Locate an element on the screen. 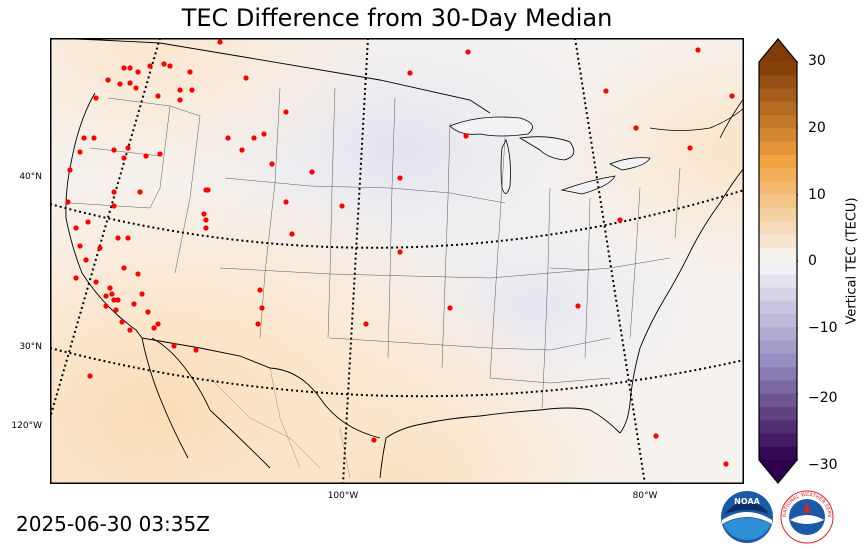 Image resolution: width=866 pixels, height=553 pixels. west-coastline is located at coordinates (104, 215).